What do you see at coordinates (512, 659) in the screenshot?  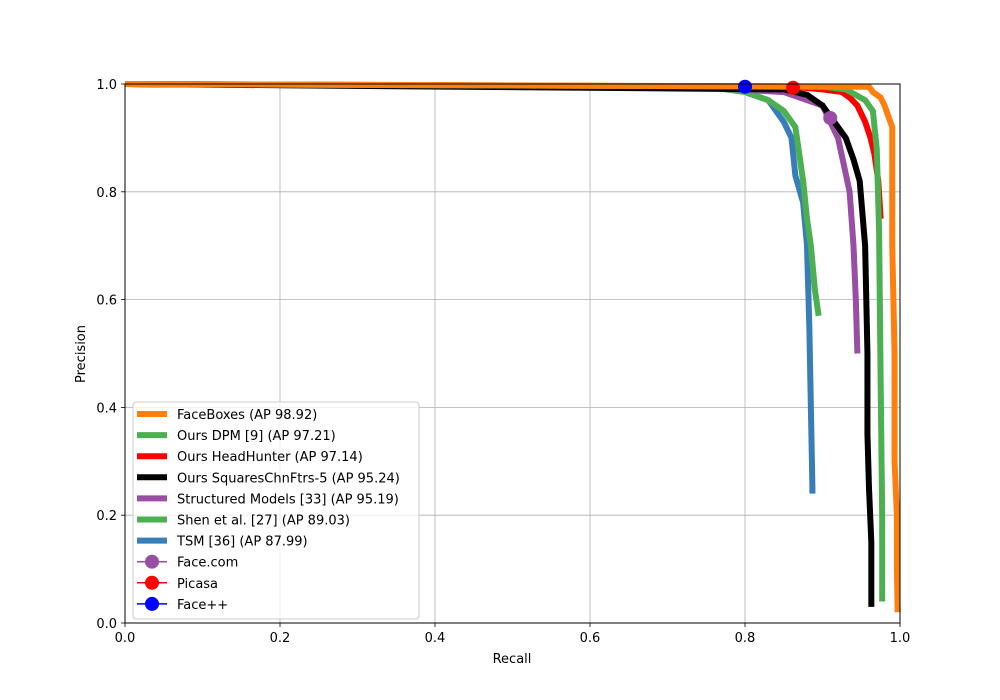 I see `x-axis-label: Recall` at bounding box center [512, 659].